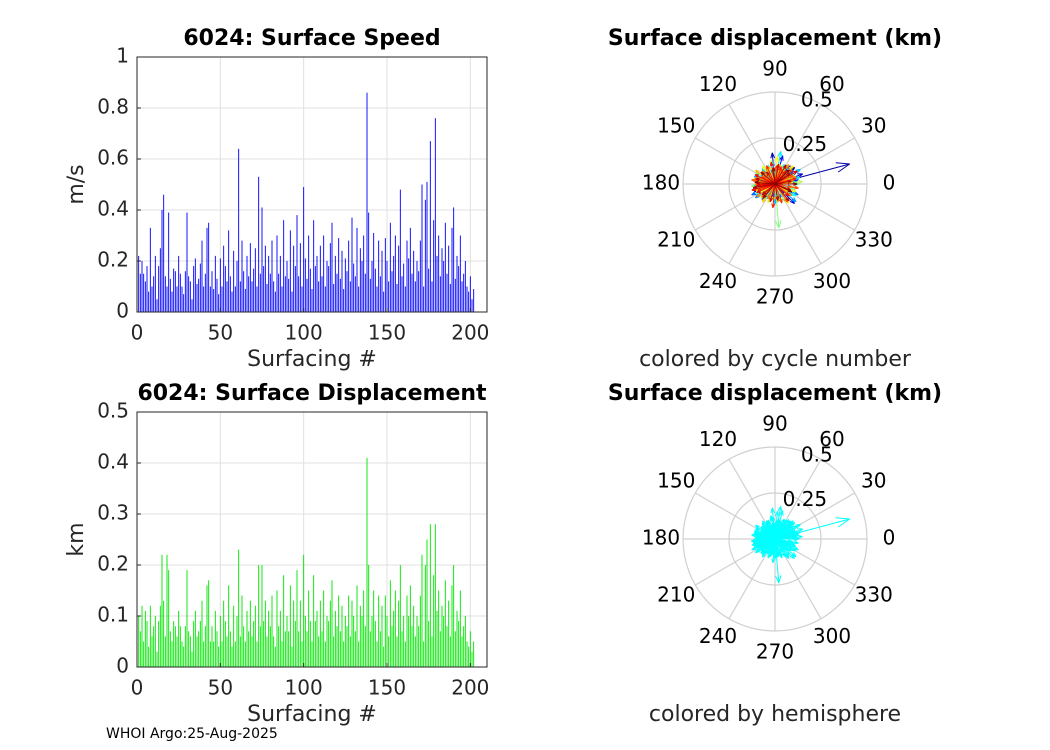 The image size is (1050, 750). What do you see at coordinates (220, 333) in the screenshot?
I see `x-tick-label: 50` at bounding box center [220, 333].